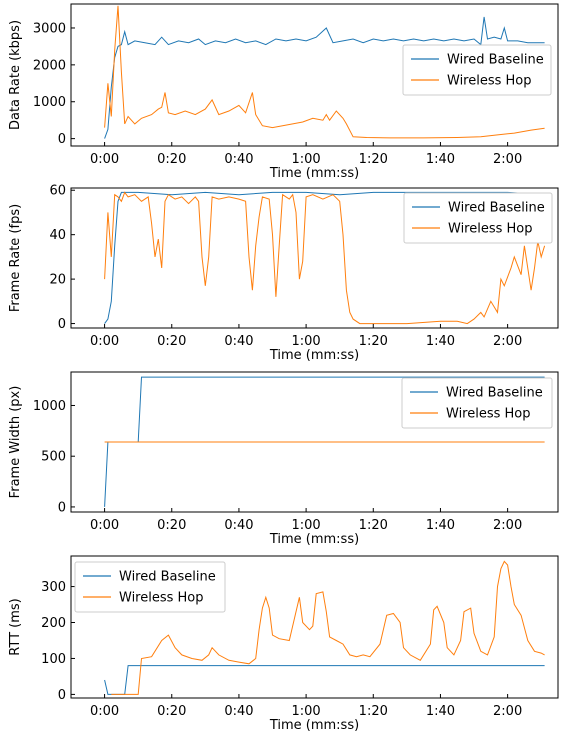 Image resolution: width=563 pixels, height=740 pixels. Describe the element at coordinates (53, 659) in the screenshot. I see `y-tick-label: 100` at that location.